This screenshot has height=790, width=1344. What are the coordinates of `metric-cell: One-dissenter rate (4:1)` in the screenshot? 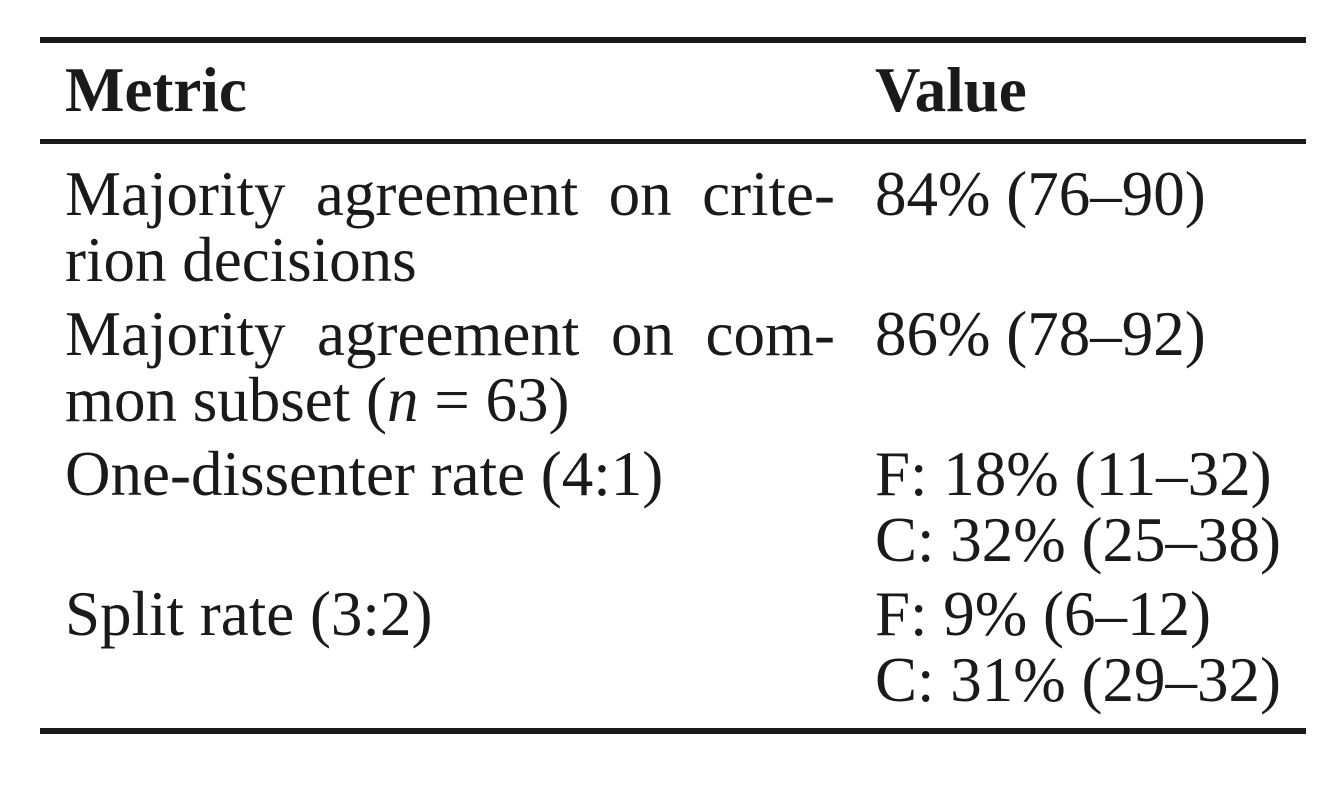 It's located at (450, 507).